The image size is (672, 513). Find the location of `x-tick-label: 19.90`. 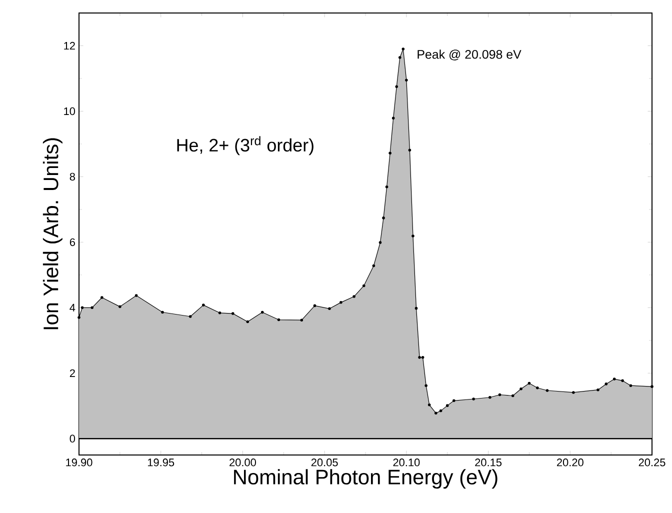

x-tick-label: 19.90 is located at coordinates (79, 462).